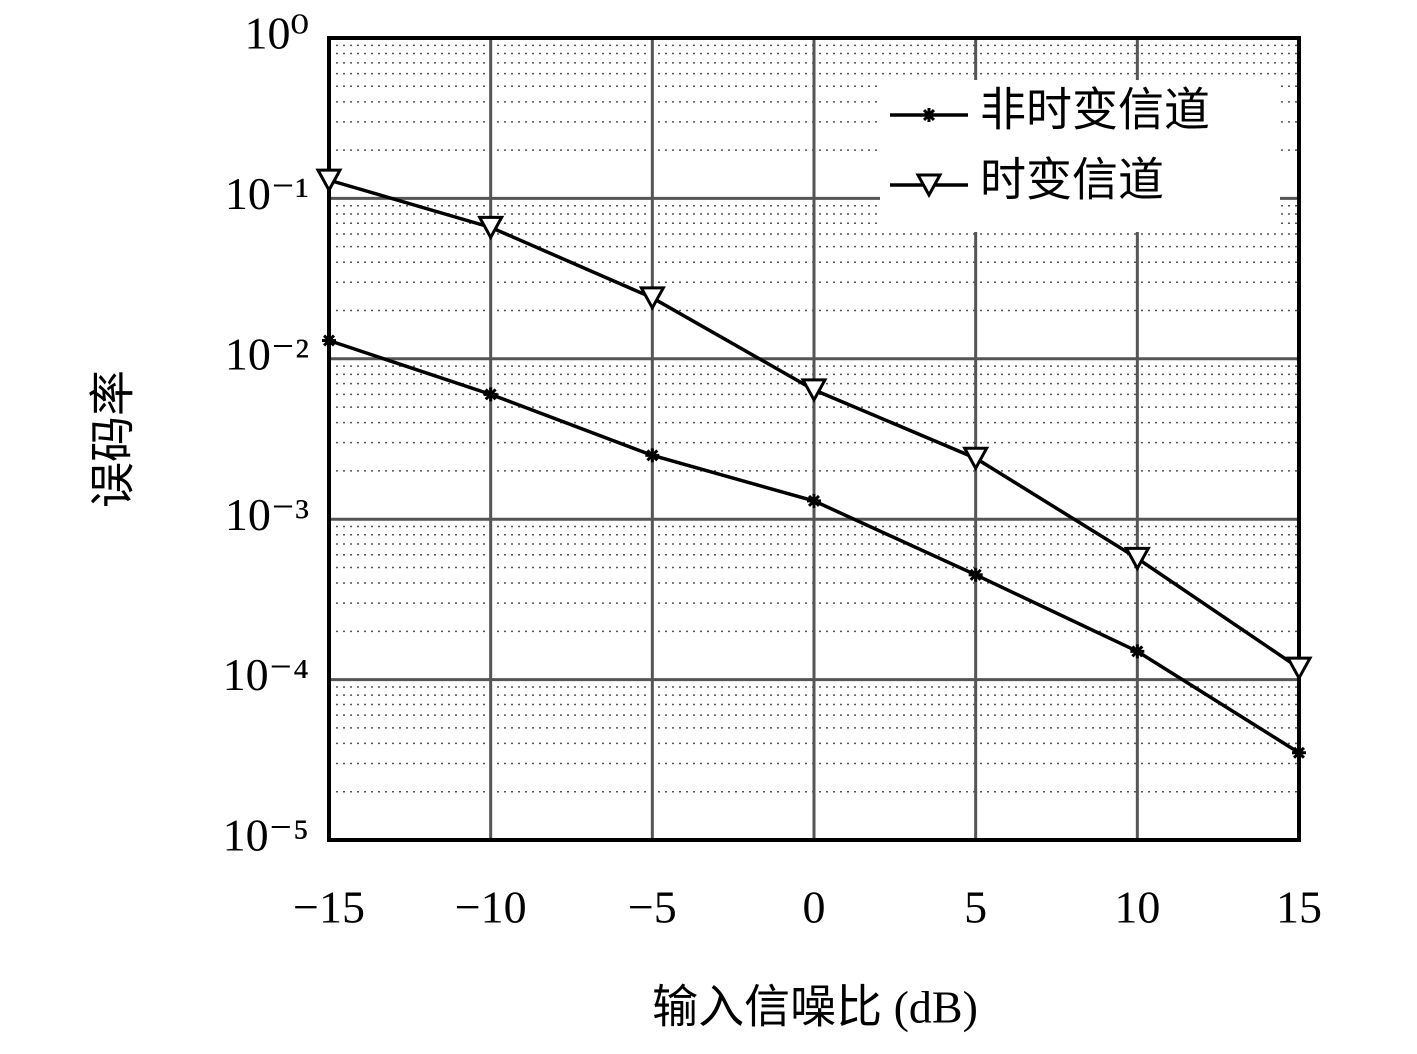  Describe the element at coordinates (814, 907) in the screenshot. I see `x-tick-label: 0` at that location.